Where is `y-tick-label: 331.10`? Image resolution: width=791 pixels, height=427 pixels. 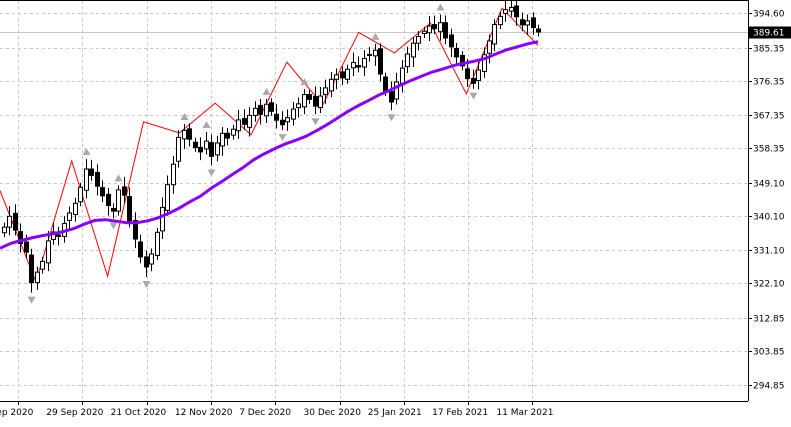
y-tick-label: 331.10 is located at coordinates (769, 252).